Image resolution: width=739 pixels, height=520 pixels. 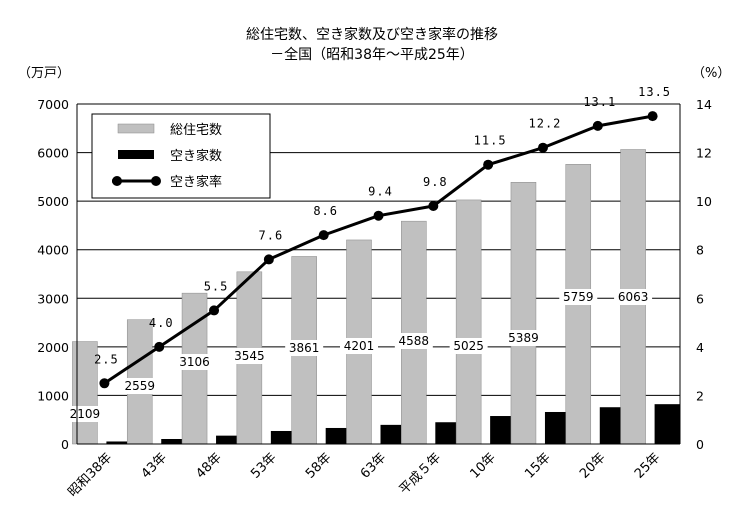 I want to click on category-label: 平成５年, so click(x=420, y=473).